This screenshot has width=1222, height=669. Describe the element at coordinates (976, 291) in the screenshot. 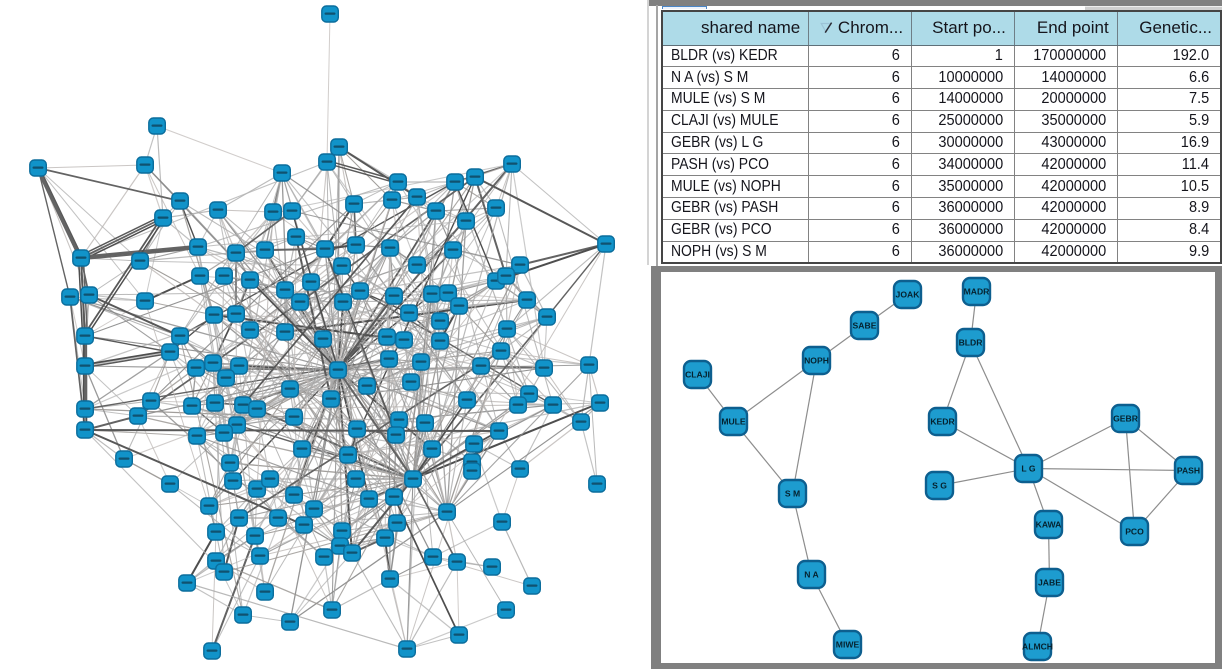

I see `svg-text: MADR` at that location.